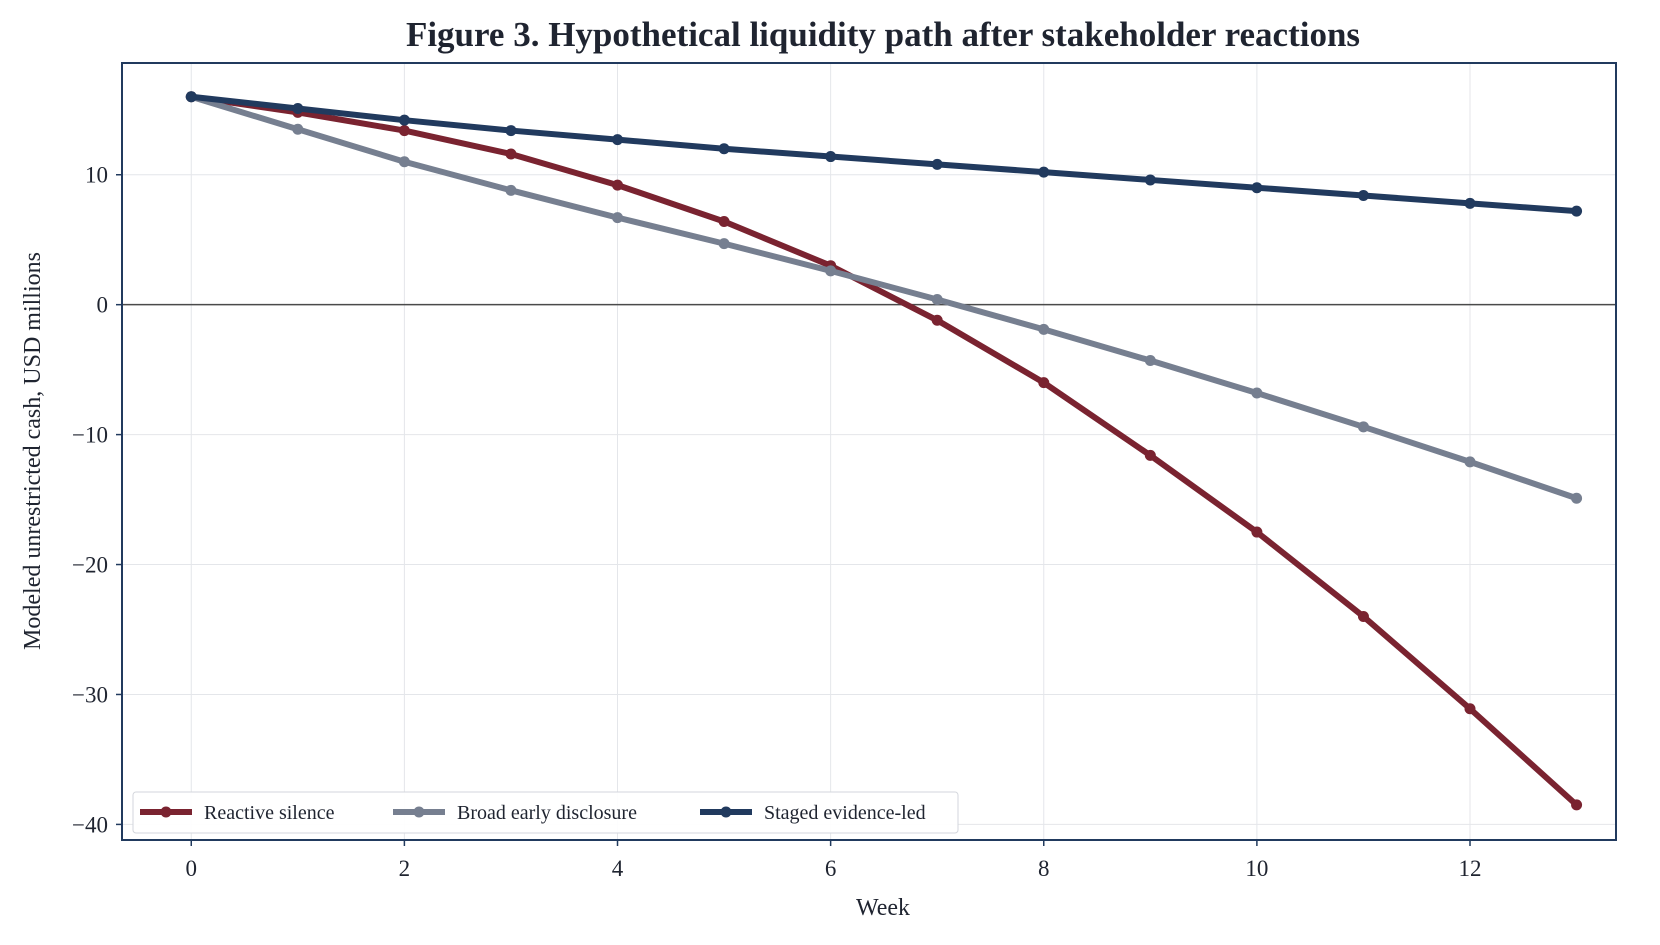 The width and height of the screenshot is (1660, 945). Describe the element at coordinates (618, 868) in the screenshot. I see `x-tick-label: 4` at that location.